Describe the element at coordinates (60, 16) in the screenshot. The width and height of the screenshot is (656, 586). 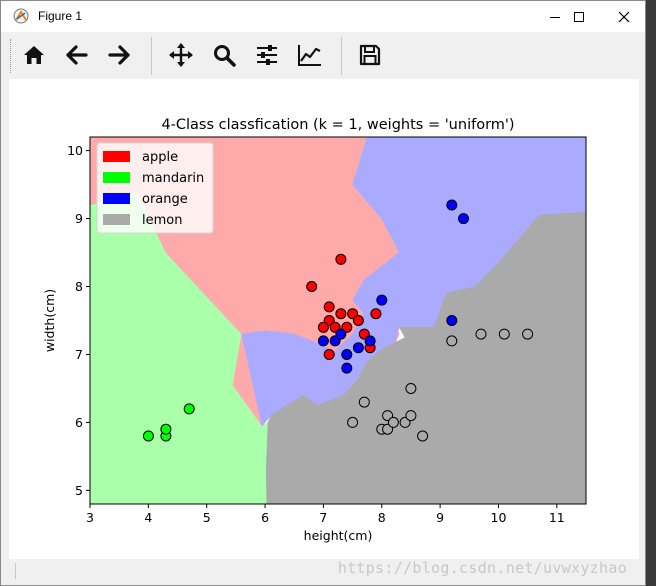
I see `window-title: Figure 1` at that location.